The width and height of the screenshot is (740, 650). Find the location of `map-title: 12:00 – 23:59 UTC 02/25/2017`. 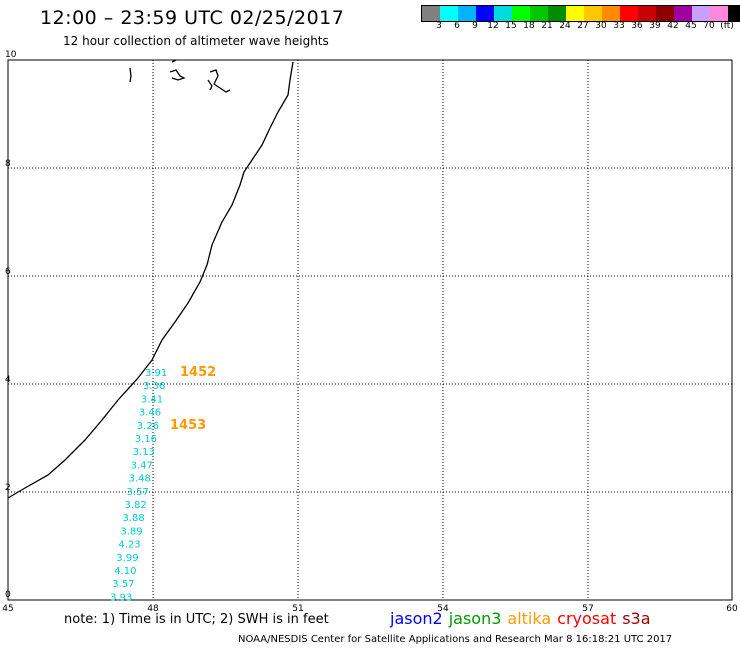

map-title: 12:00 – 23:59 UTC 02/25/2017 is located at coordinates (192, 18).